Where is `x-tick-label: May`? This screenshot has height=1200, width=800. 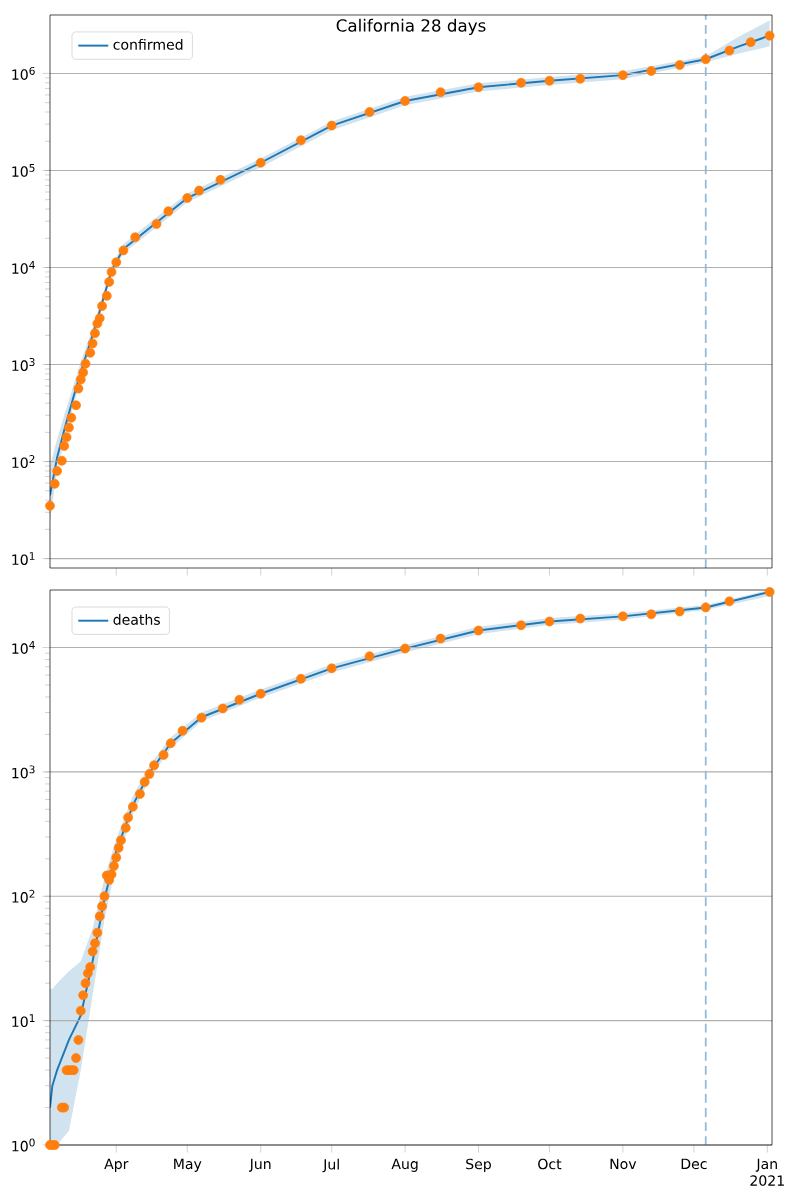 x-tick-label: May is located at coordinates (188, 1165).